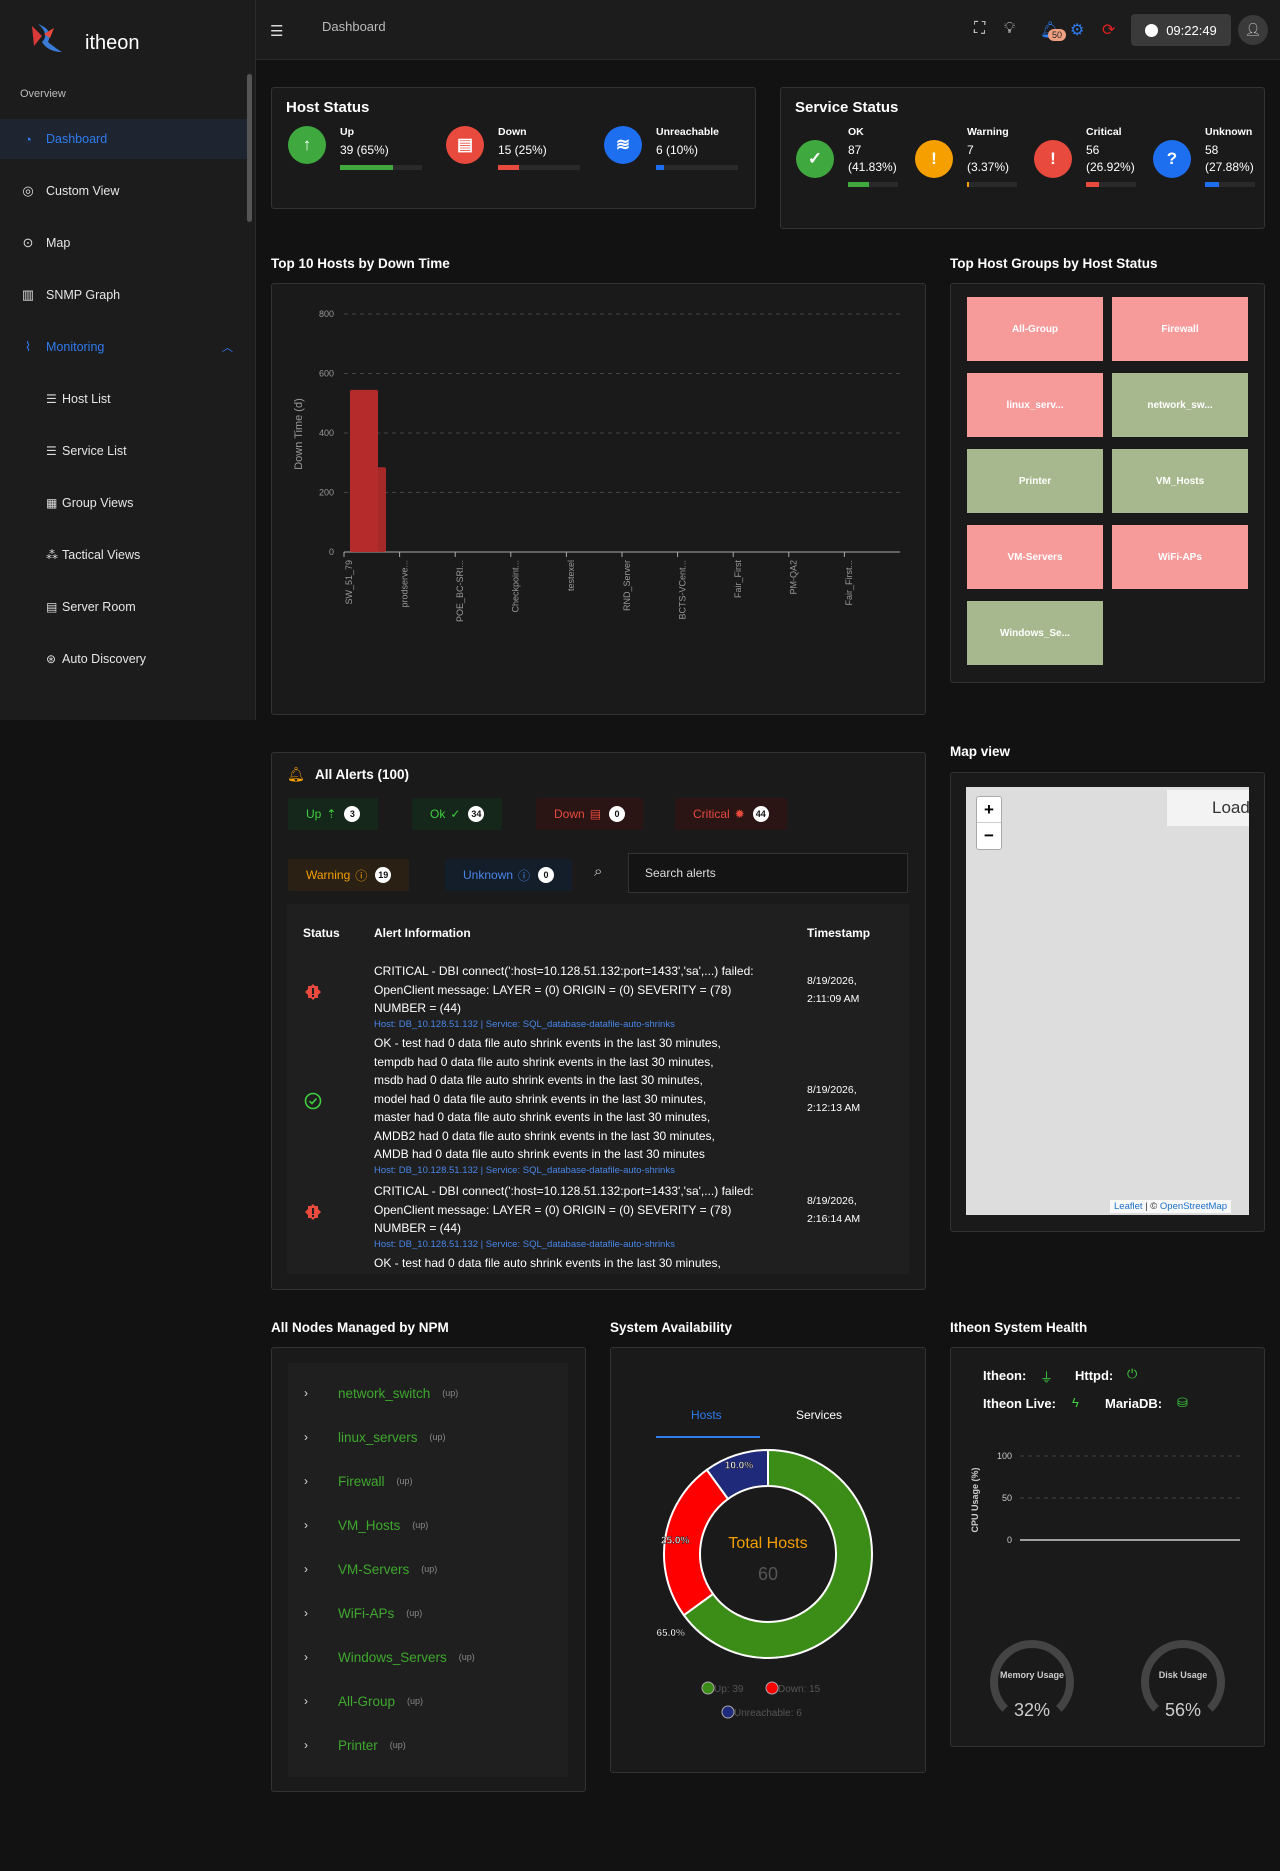 The height and width of the screenshot is (1871, 1280). I want to click on zoom-in-button: +, so click(989, 810).